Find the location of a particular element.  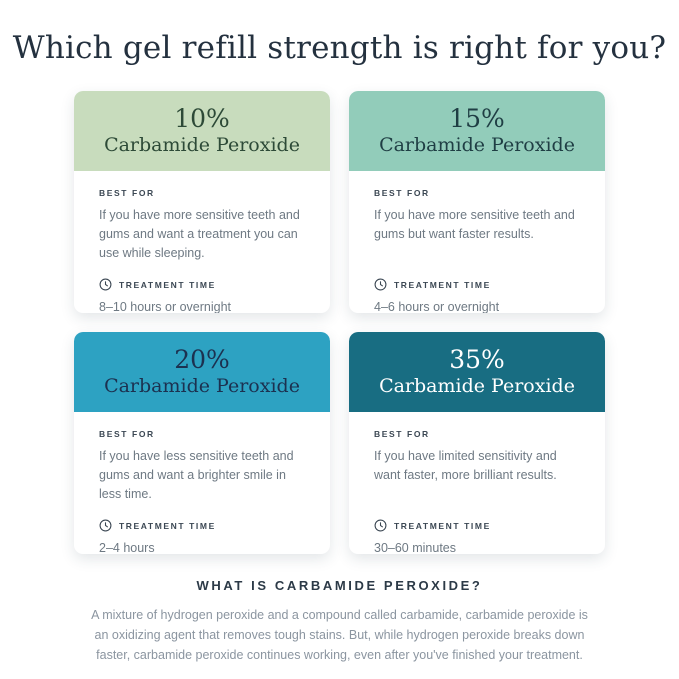

card-percent: 15% is located at coordinates (477, 119).